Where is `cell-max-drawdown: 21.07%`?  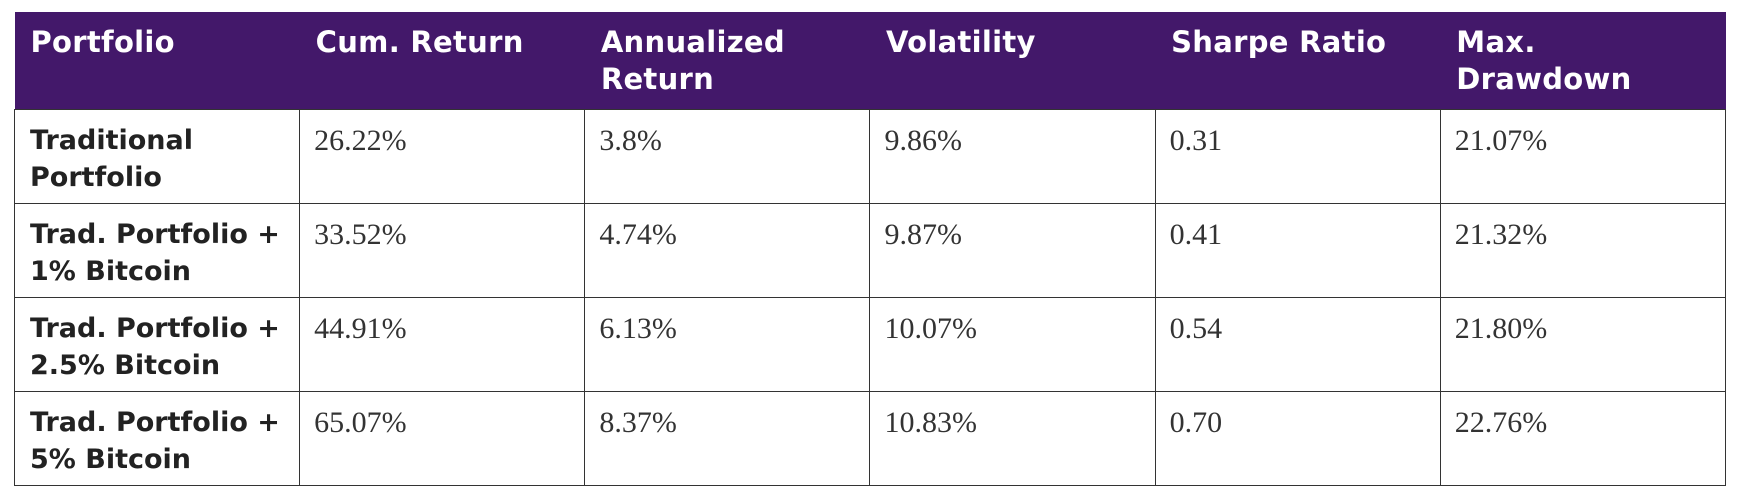
cell-max-drawdown: 21.07% is located at coordinates (1583, 156).